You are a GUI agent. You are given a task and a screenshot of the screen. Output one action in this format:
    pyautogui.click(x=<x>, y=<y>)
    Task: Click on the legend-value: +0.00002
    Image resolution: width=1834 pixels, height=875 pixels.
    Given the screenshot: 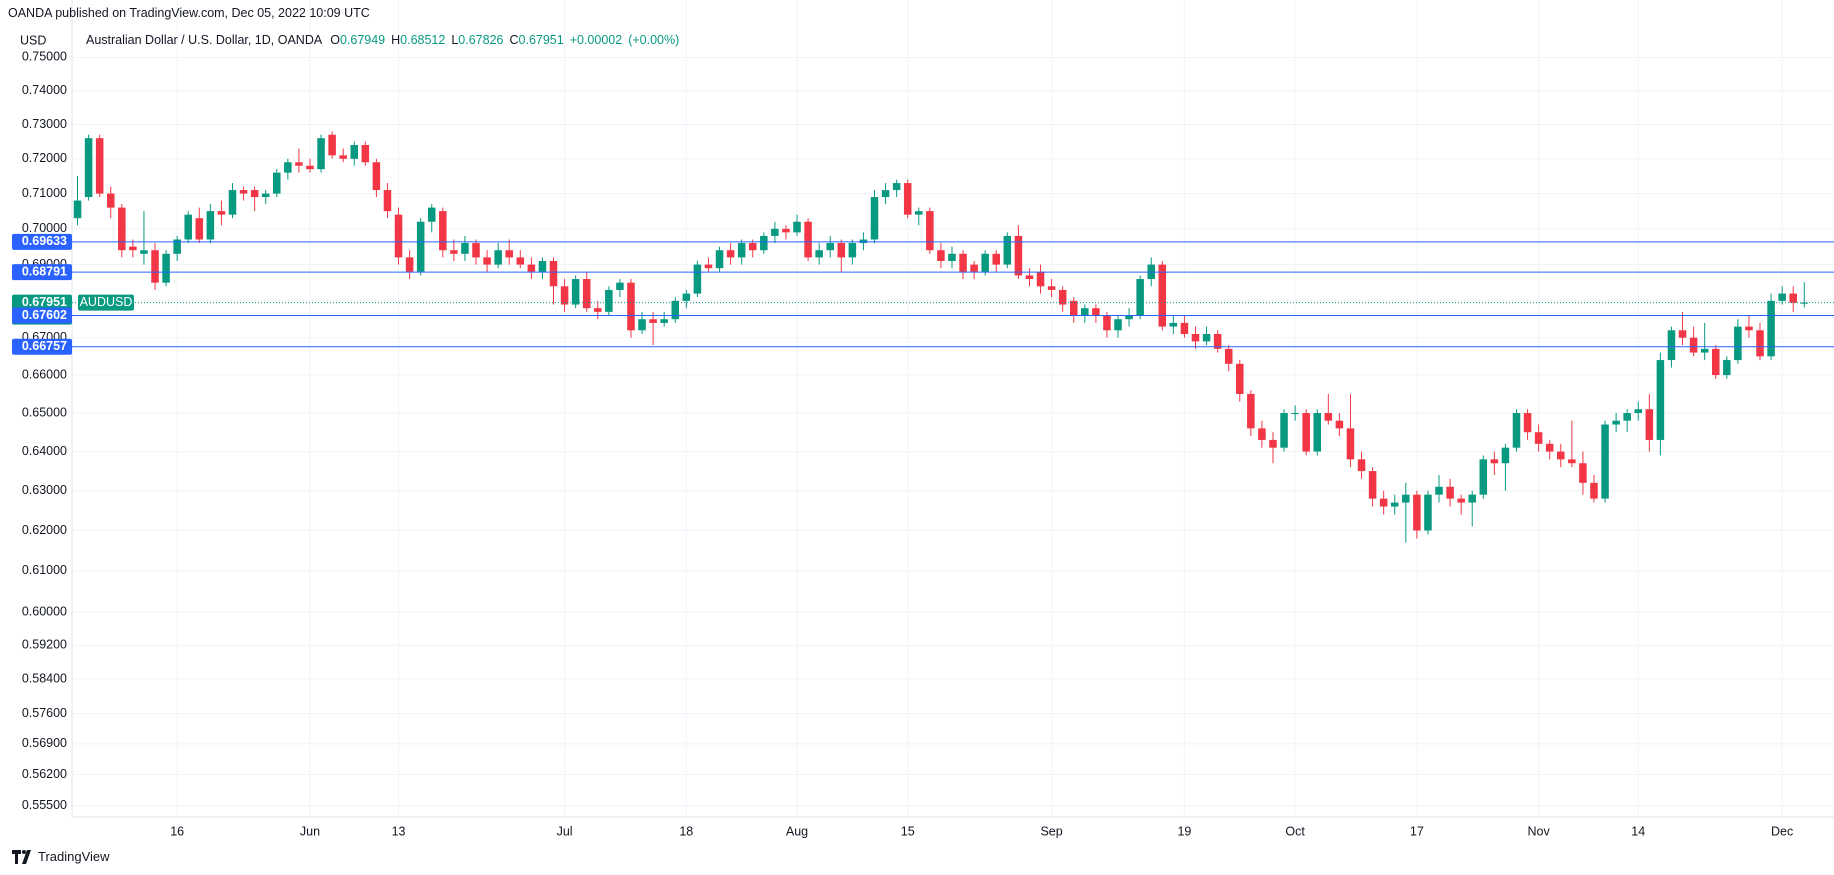 What is the action you would take?
    pyautogui.click(x=596, y=40)
    